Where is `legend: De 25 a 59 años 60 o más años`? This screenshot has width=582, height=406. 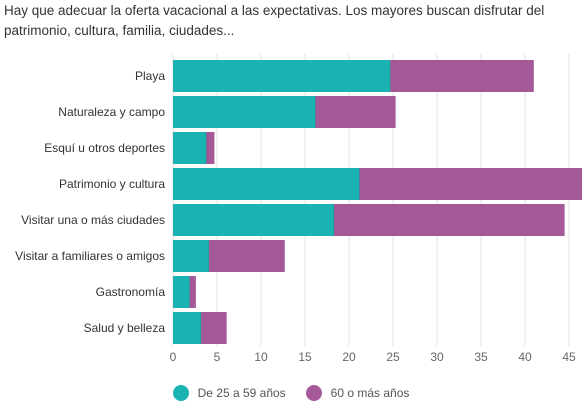 legend: De 25 a 59 años 60 o más años is located at coordinates (291, 393).